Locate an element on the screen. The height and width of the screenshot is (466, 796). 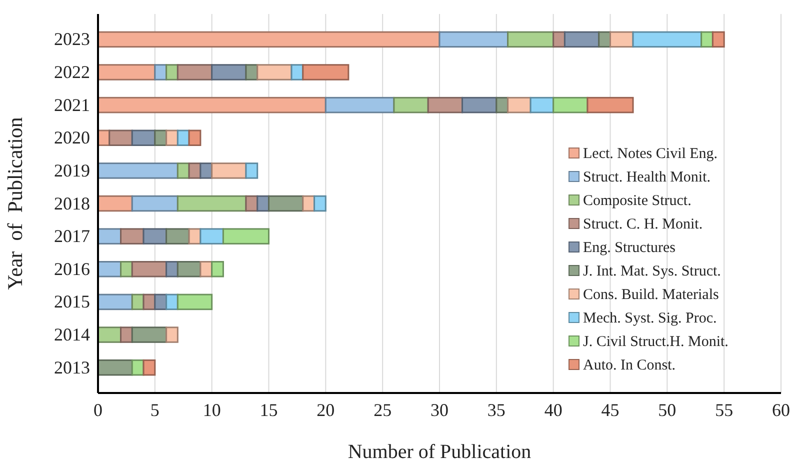
x-tick-label: 0 is located at coordinates (98, 410).